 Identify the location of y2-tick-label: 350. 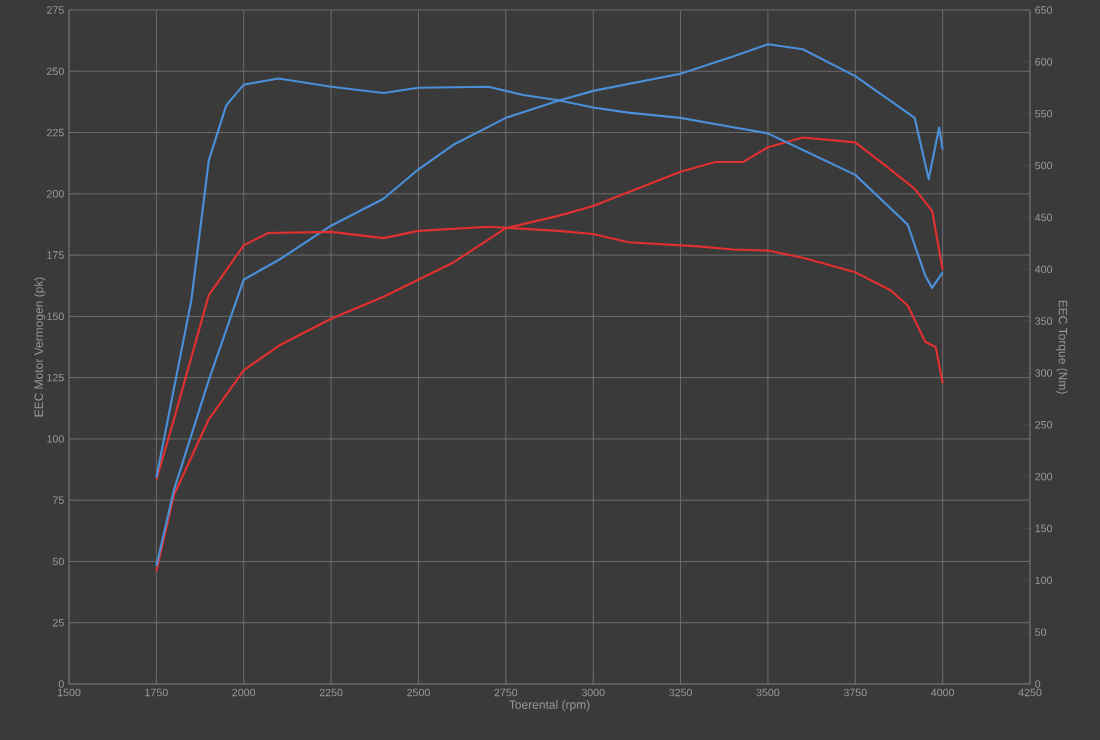
(1044, 321).